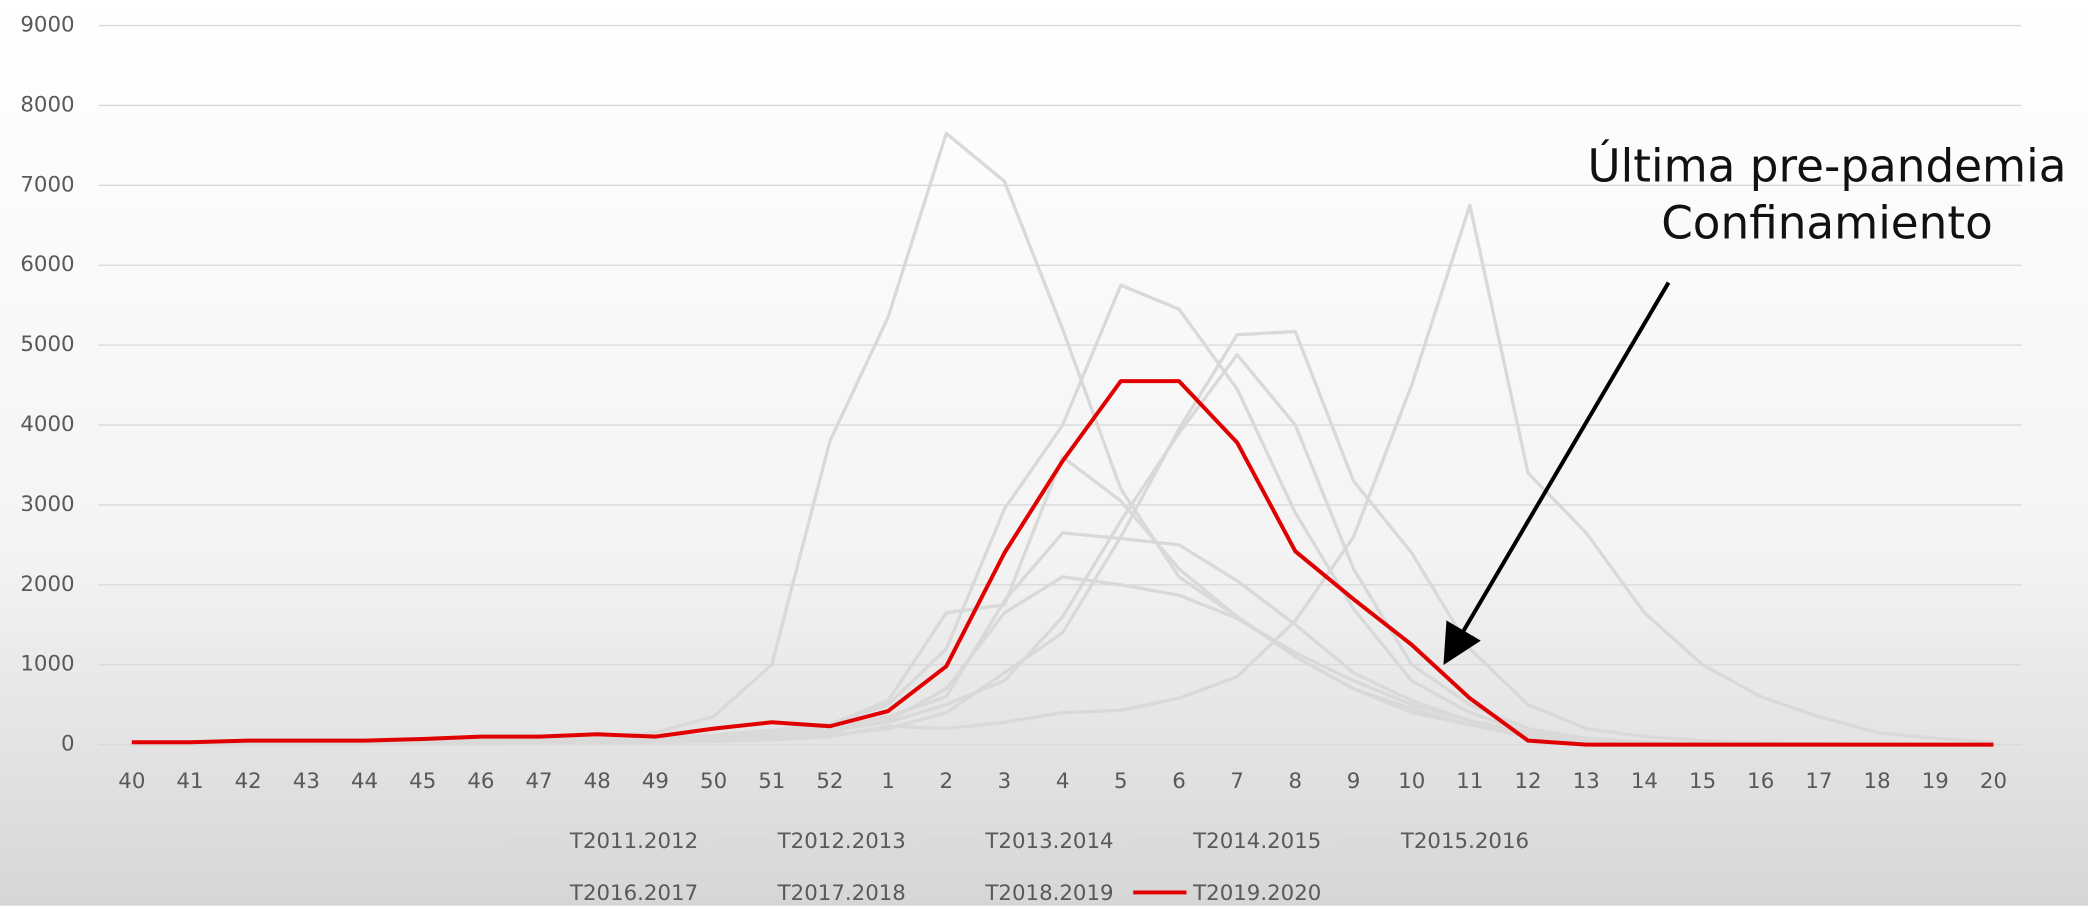  I want to click on y-tick-label: 1000, so click(47, 664).